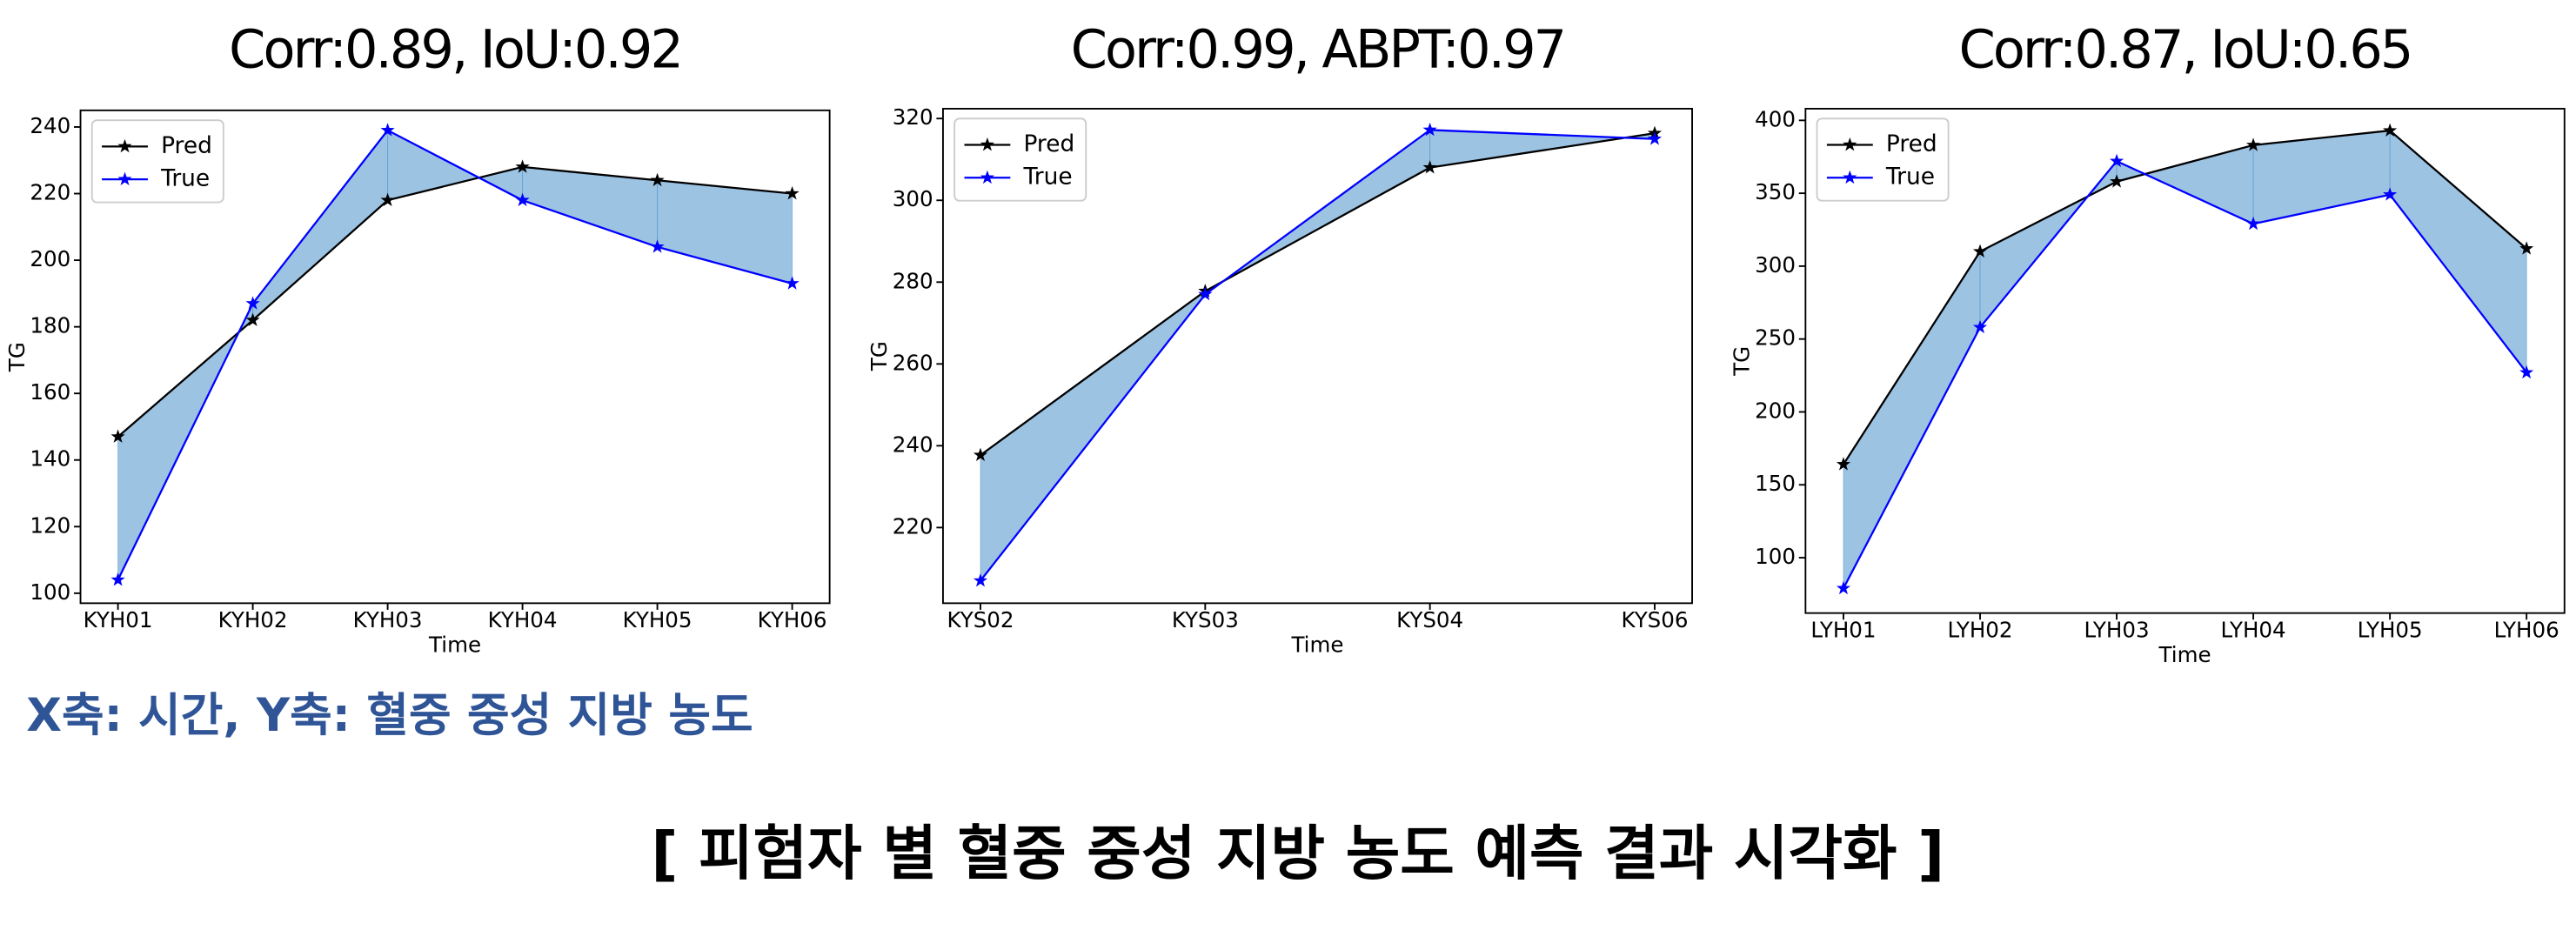 This screenshot has height=937, width=2576. I want to click on y-tick-label: 140, so click(50, 459).